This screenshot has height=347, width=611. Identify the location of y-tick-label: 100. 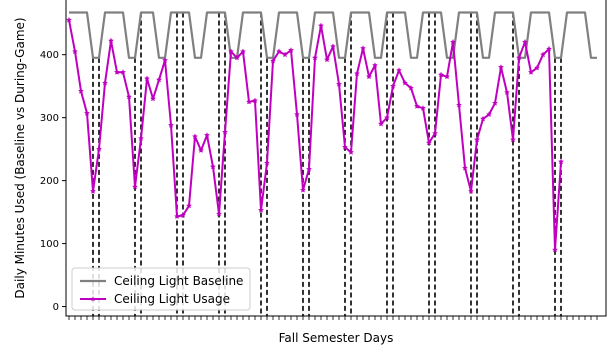
(49, 244).